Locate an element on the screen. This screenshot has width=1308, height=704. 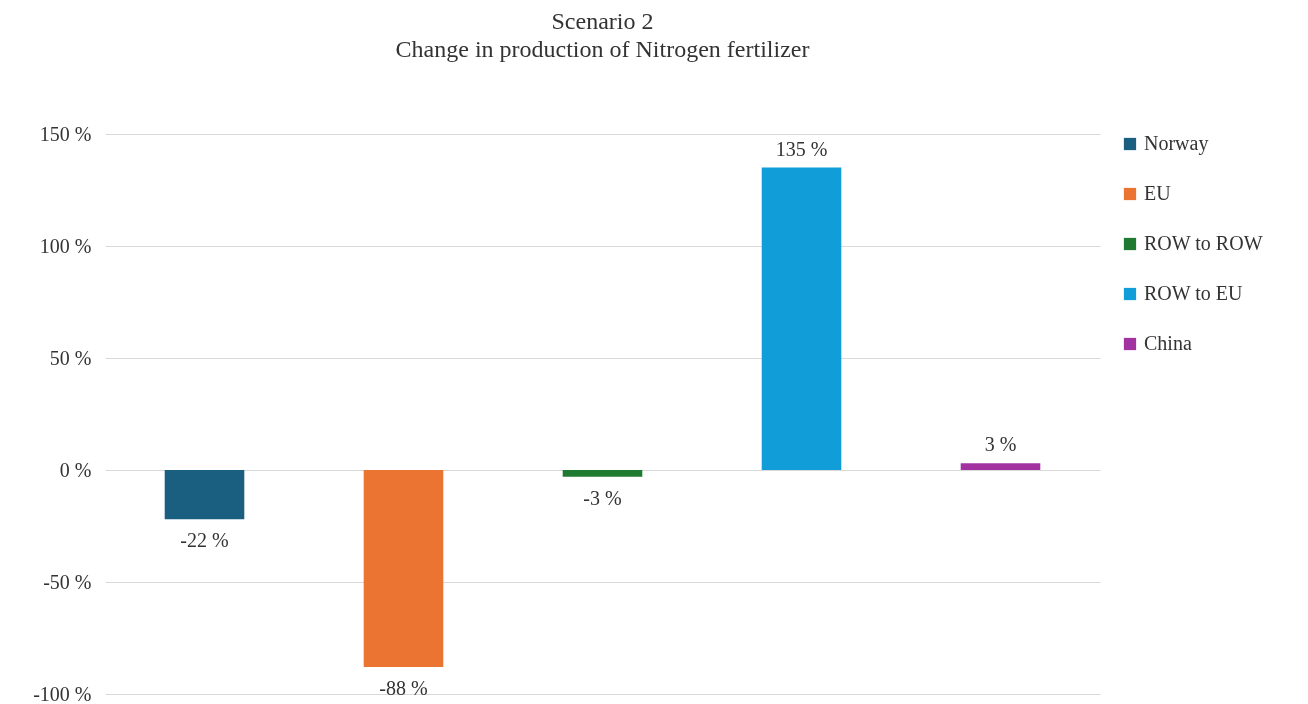
data-label: -88 % is located at coordinates (403, 688).